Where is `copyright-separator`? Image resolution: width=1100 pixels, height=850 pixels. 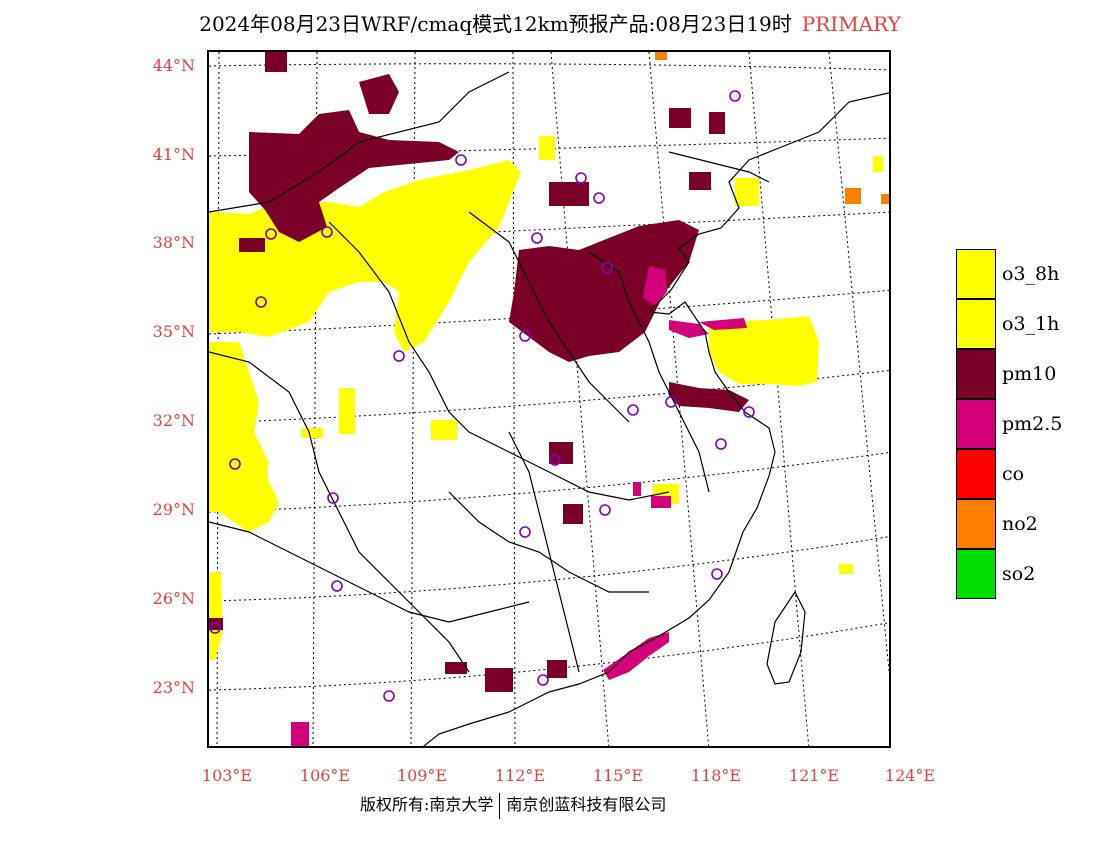 copyright-separator is located at coordinates (499, 806).